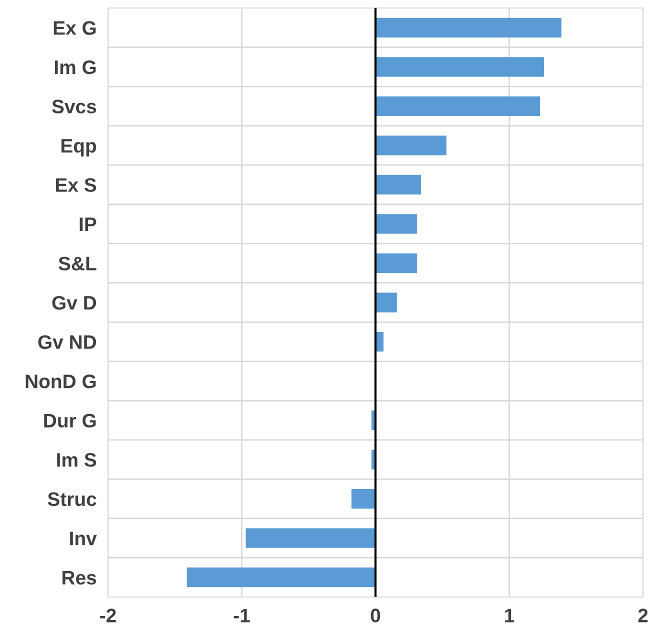 Image resolution: width=661 pixels, height=631 pixels. I want to click on y-tick-label: Struc, so click(72, 499).